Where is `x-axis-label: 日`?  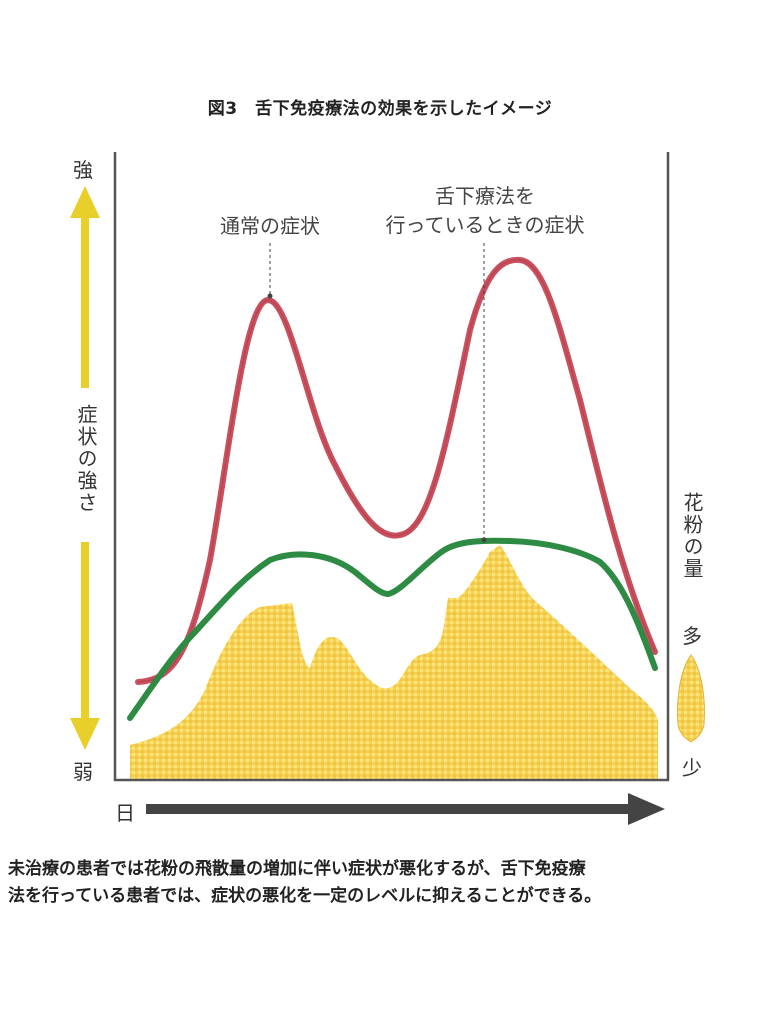
x-axis-label: 日 is located at coordinates (125, 813).